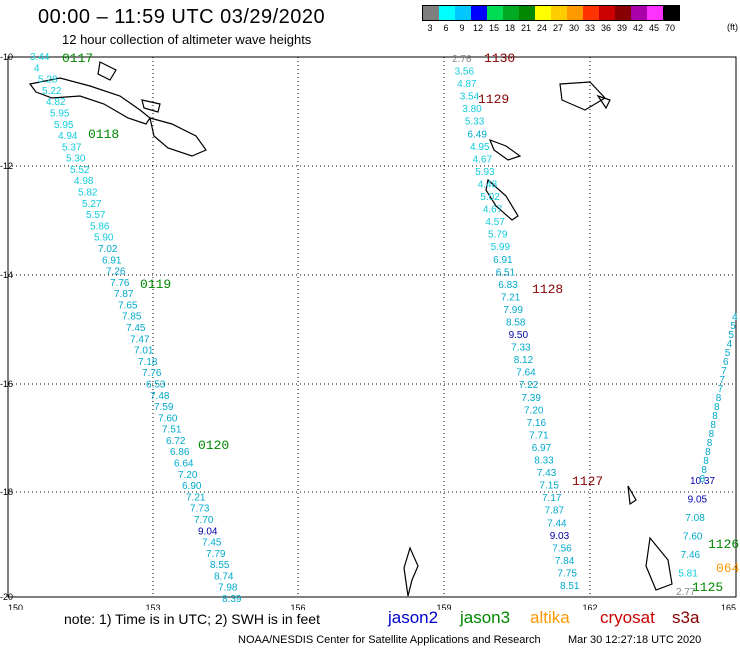  I want to click on wave-height-label: 3.44, so click(40, 57).